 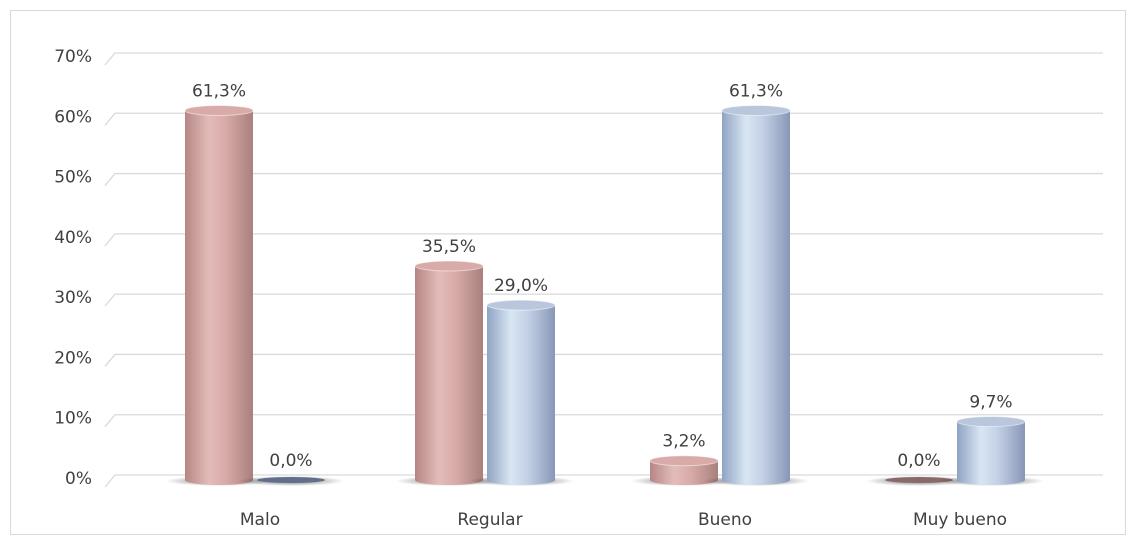 What do you see at coordinates (489, 520) in the screenshot?
I see `category-label: Regular` at bounding box center [489, 520].